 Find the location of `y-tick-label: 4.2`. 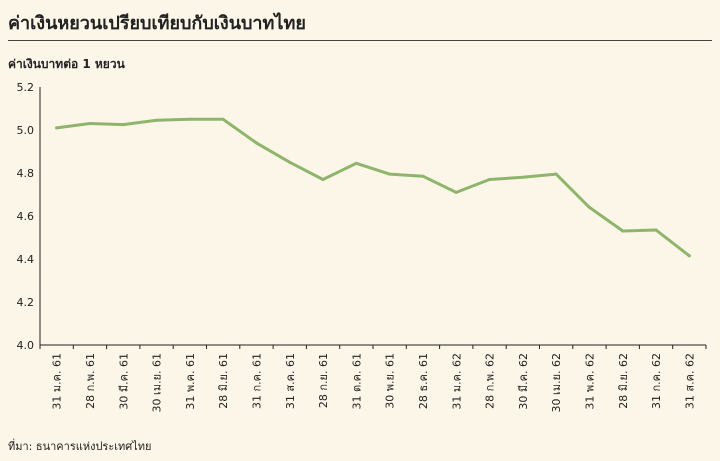

y-tick-label: 4.2 is located at coordinates (26, 302).